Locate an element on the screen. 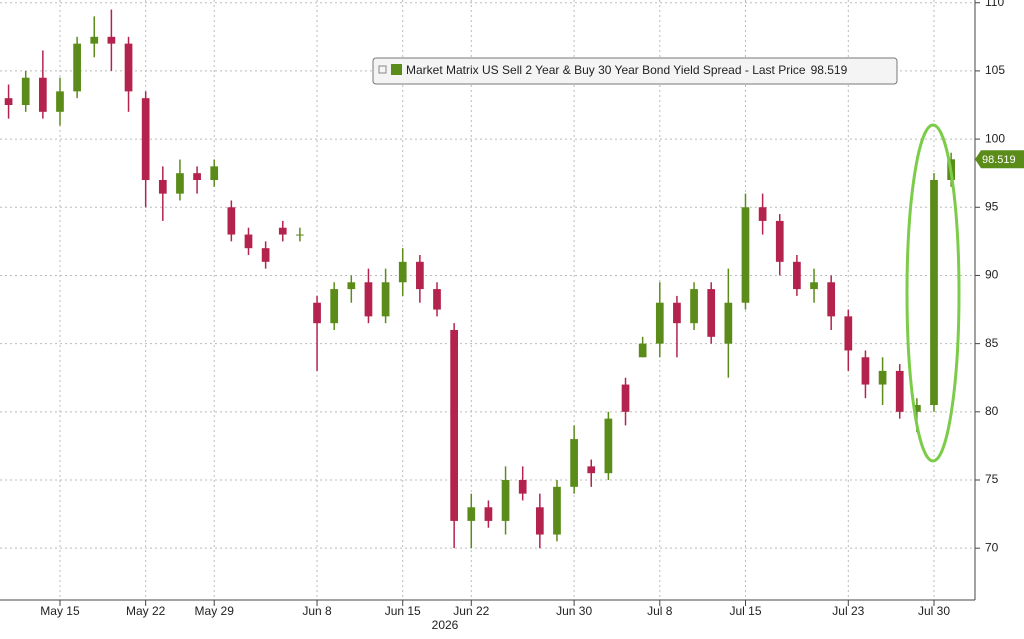  y-tick-label: 110 is located at coordinates (994, 4).